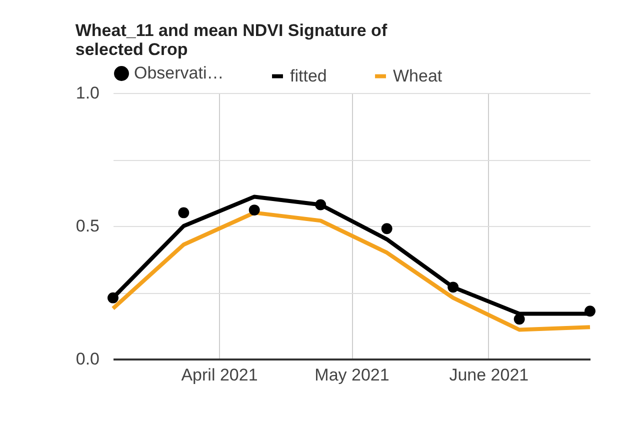 This screenshot has height=432, width=641. What do you see at coordinates (308, 76) in the screenshot?
I see `legend-label: fitted` at bounding box center [308, 76].